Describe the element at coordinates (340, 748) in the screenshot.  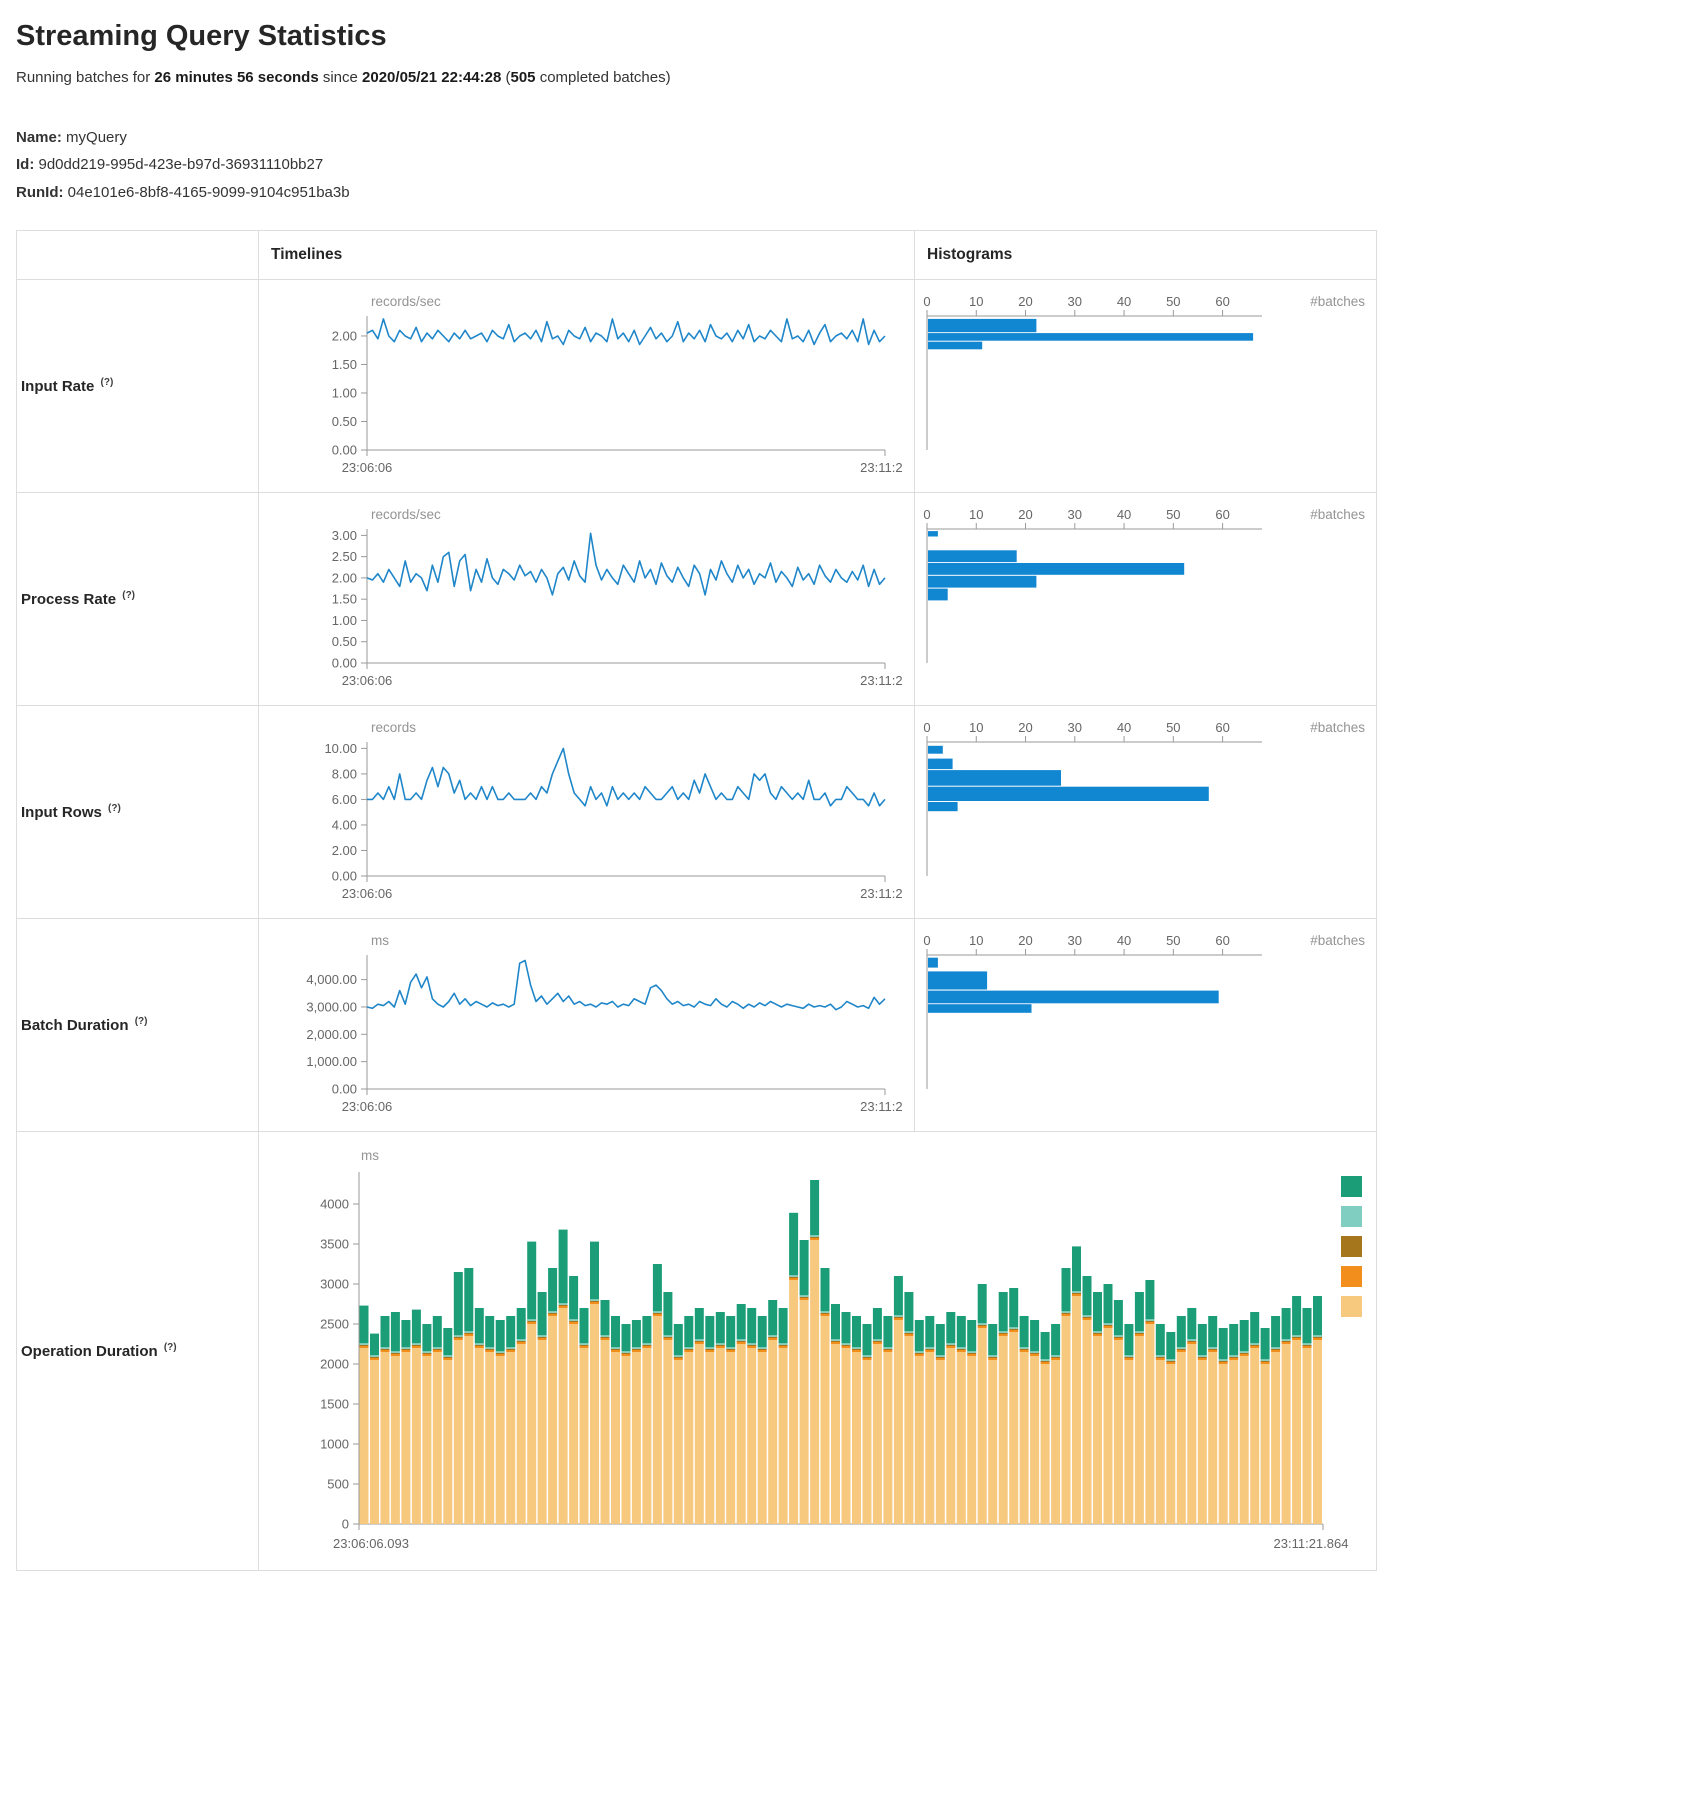
I see `svg-text: 10.00` at that location.